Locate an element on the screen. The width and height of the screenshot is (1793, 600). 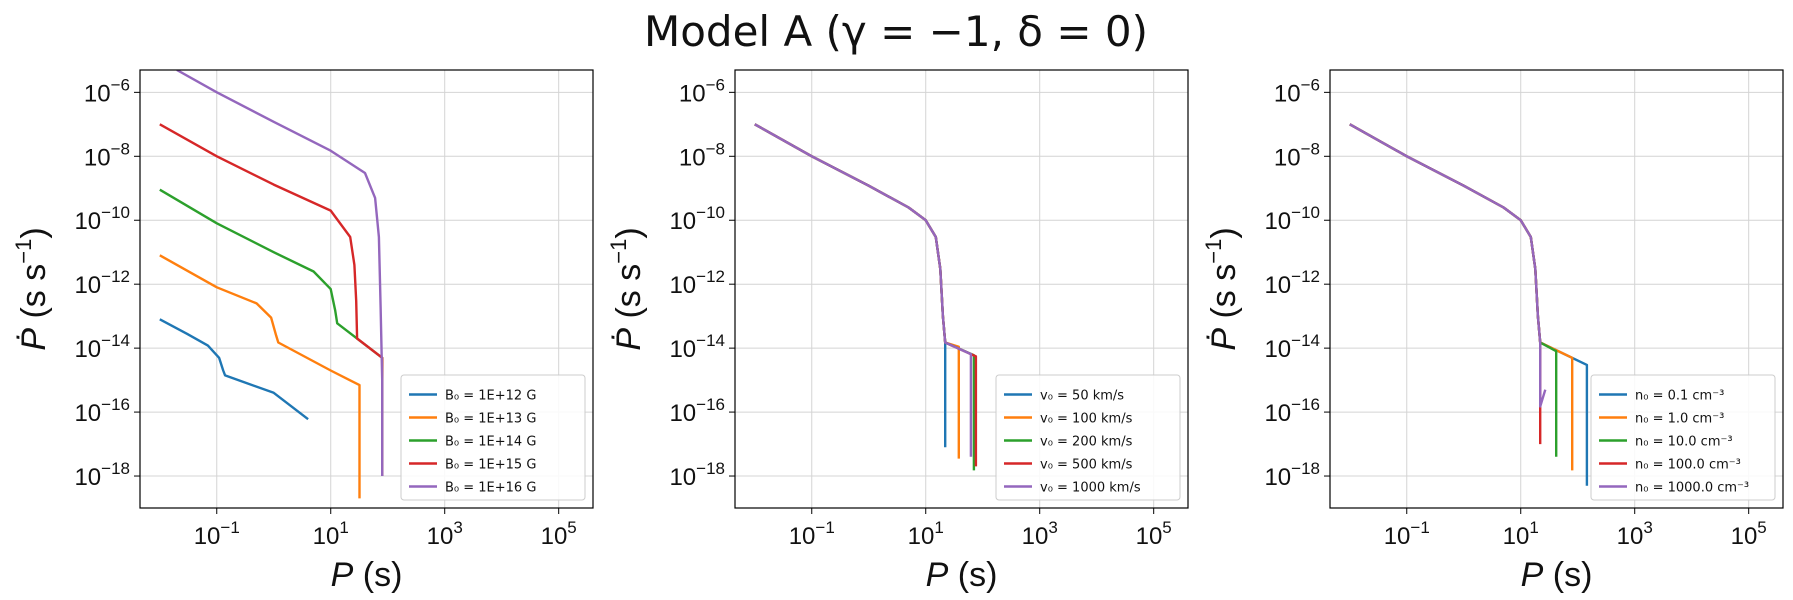
legend-label: v₀ = 200 km/s is located at coordinates (1086, 442).